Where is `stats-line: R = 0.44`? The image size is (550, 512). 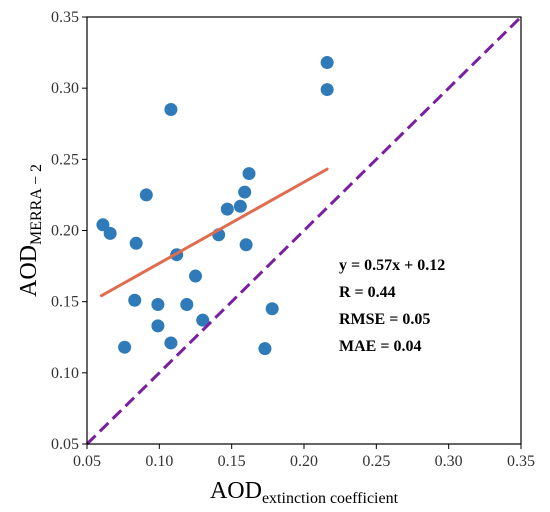
stats-line: R = 0.44 is located at coordinates (367, 292).